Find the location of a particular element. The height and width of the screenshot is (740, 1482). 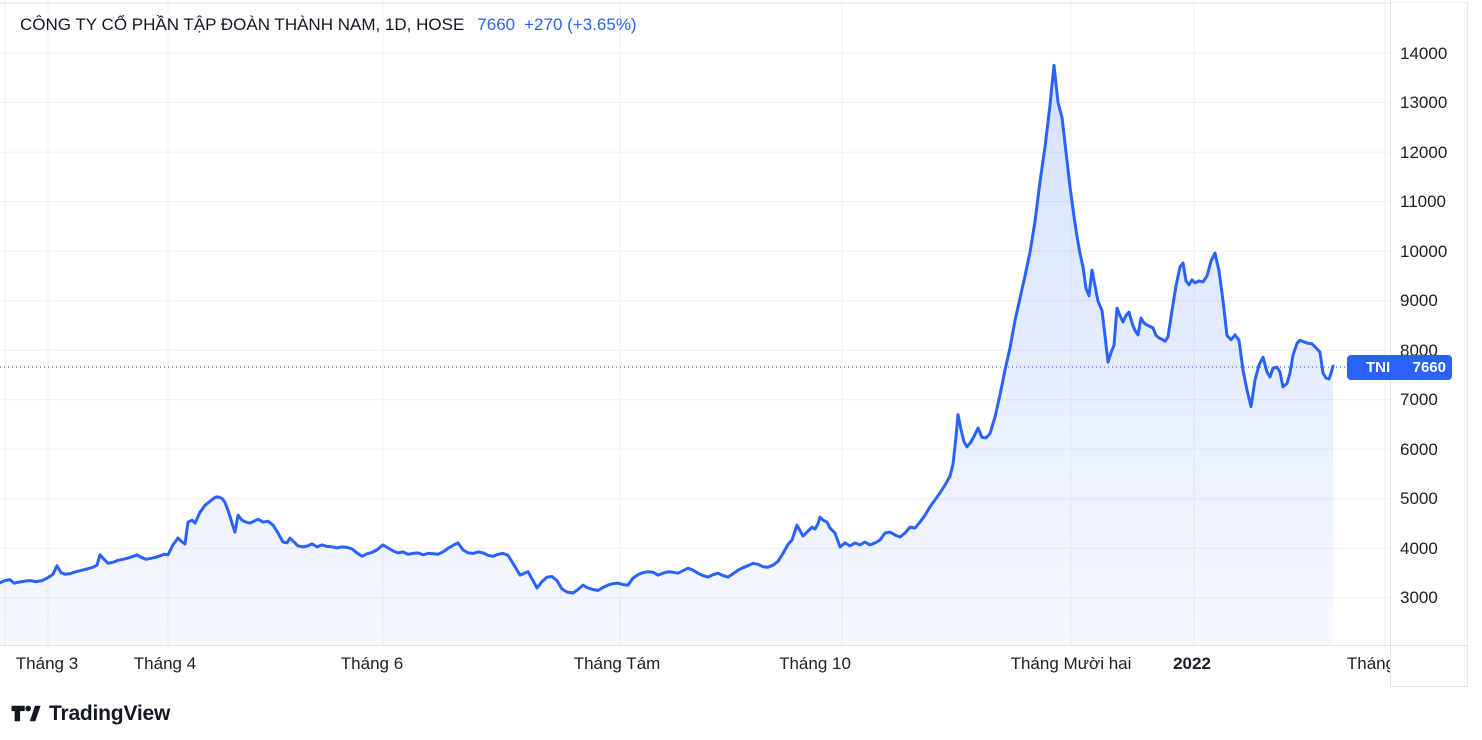

tradingview-logo-icon is located at coordinates (25, 713).